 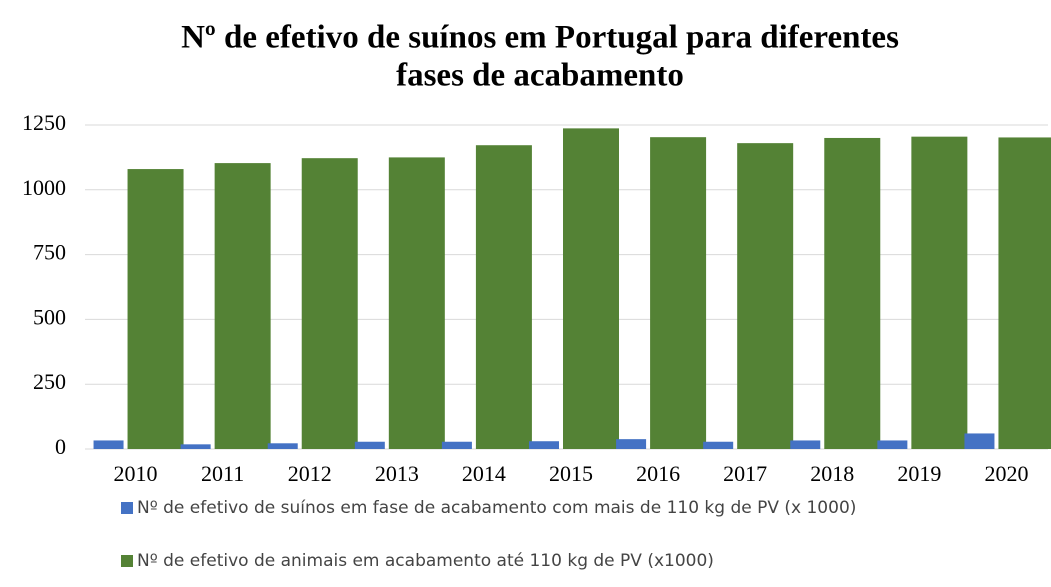 I want to click on x-tick-label: 2019, so click(x=919, y=473).